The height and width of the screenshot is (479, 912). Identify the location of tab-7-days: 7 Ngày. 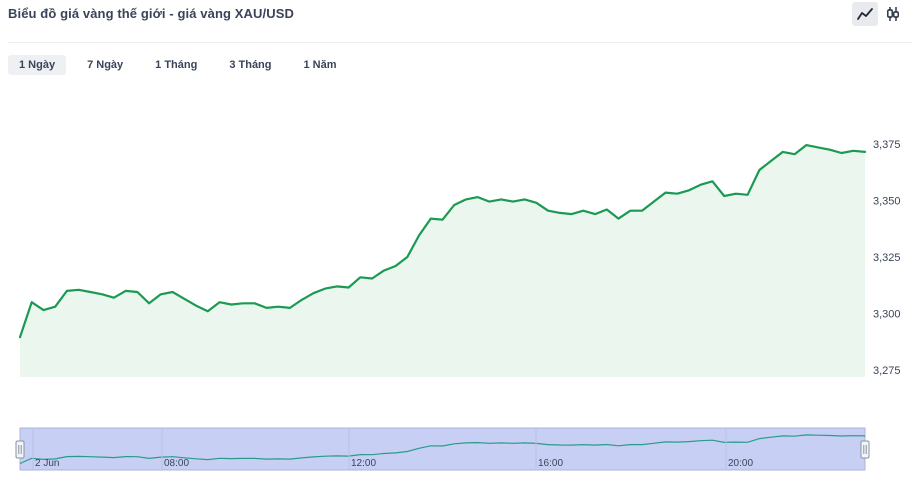
(105, 65).